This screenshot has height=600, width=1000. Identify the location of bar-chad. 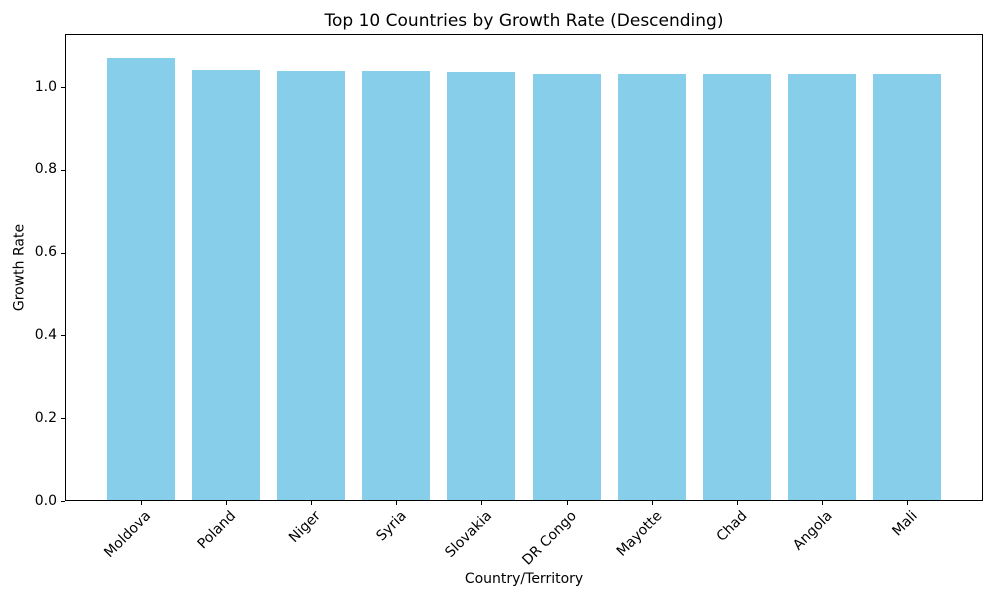
(736, 287).